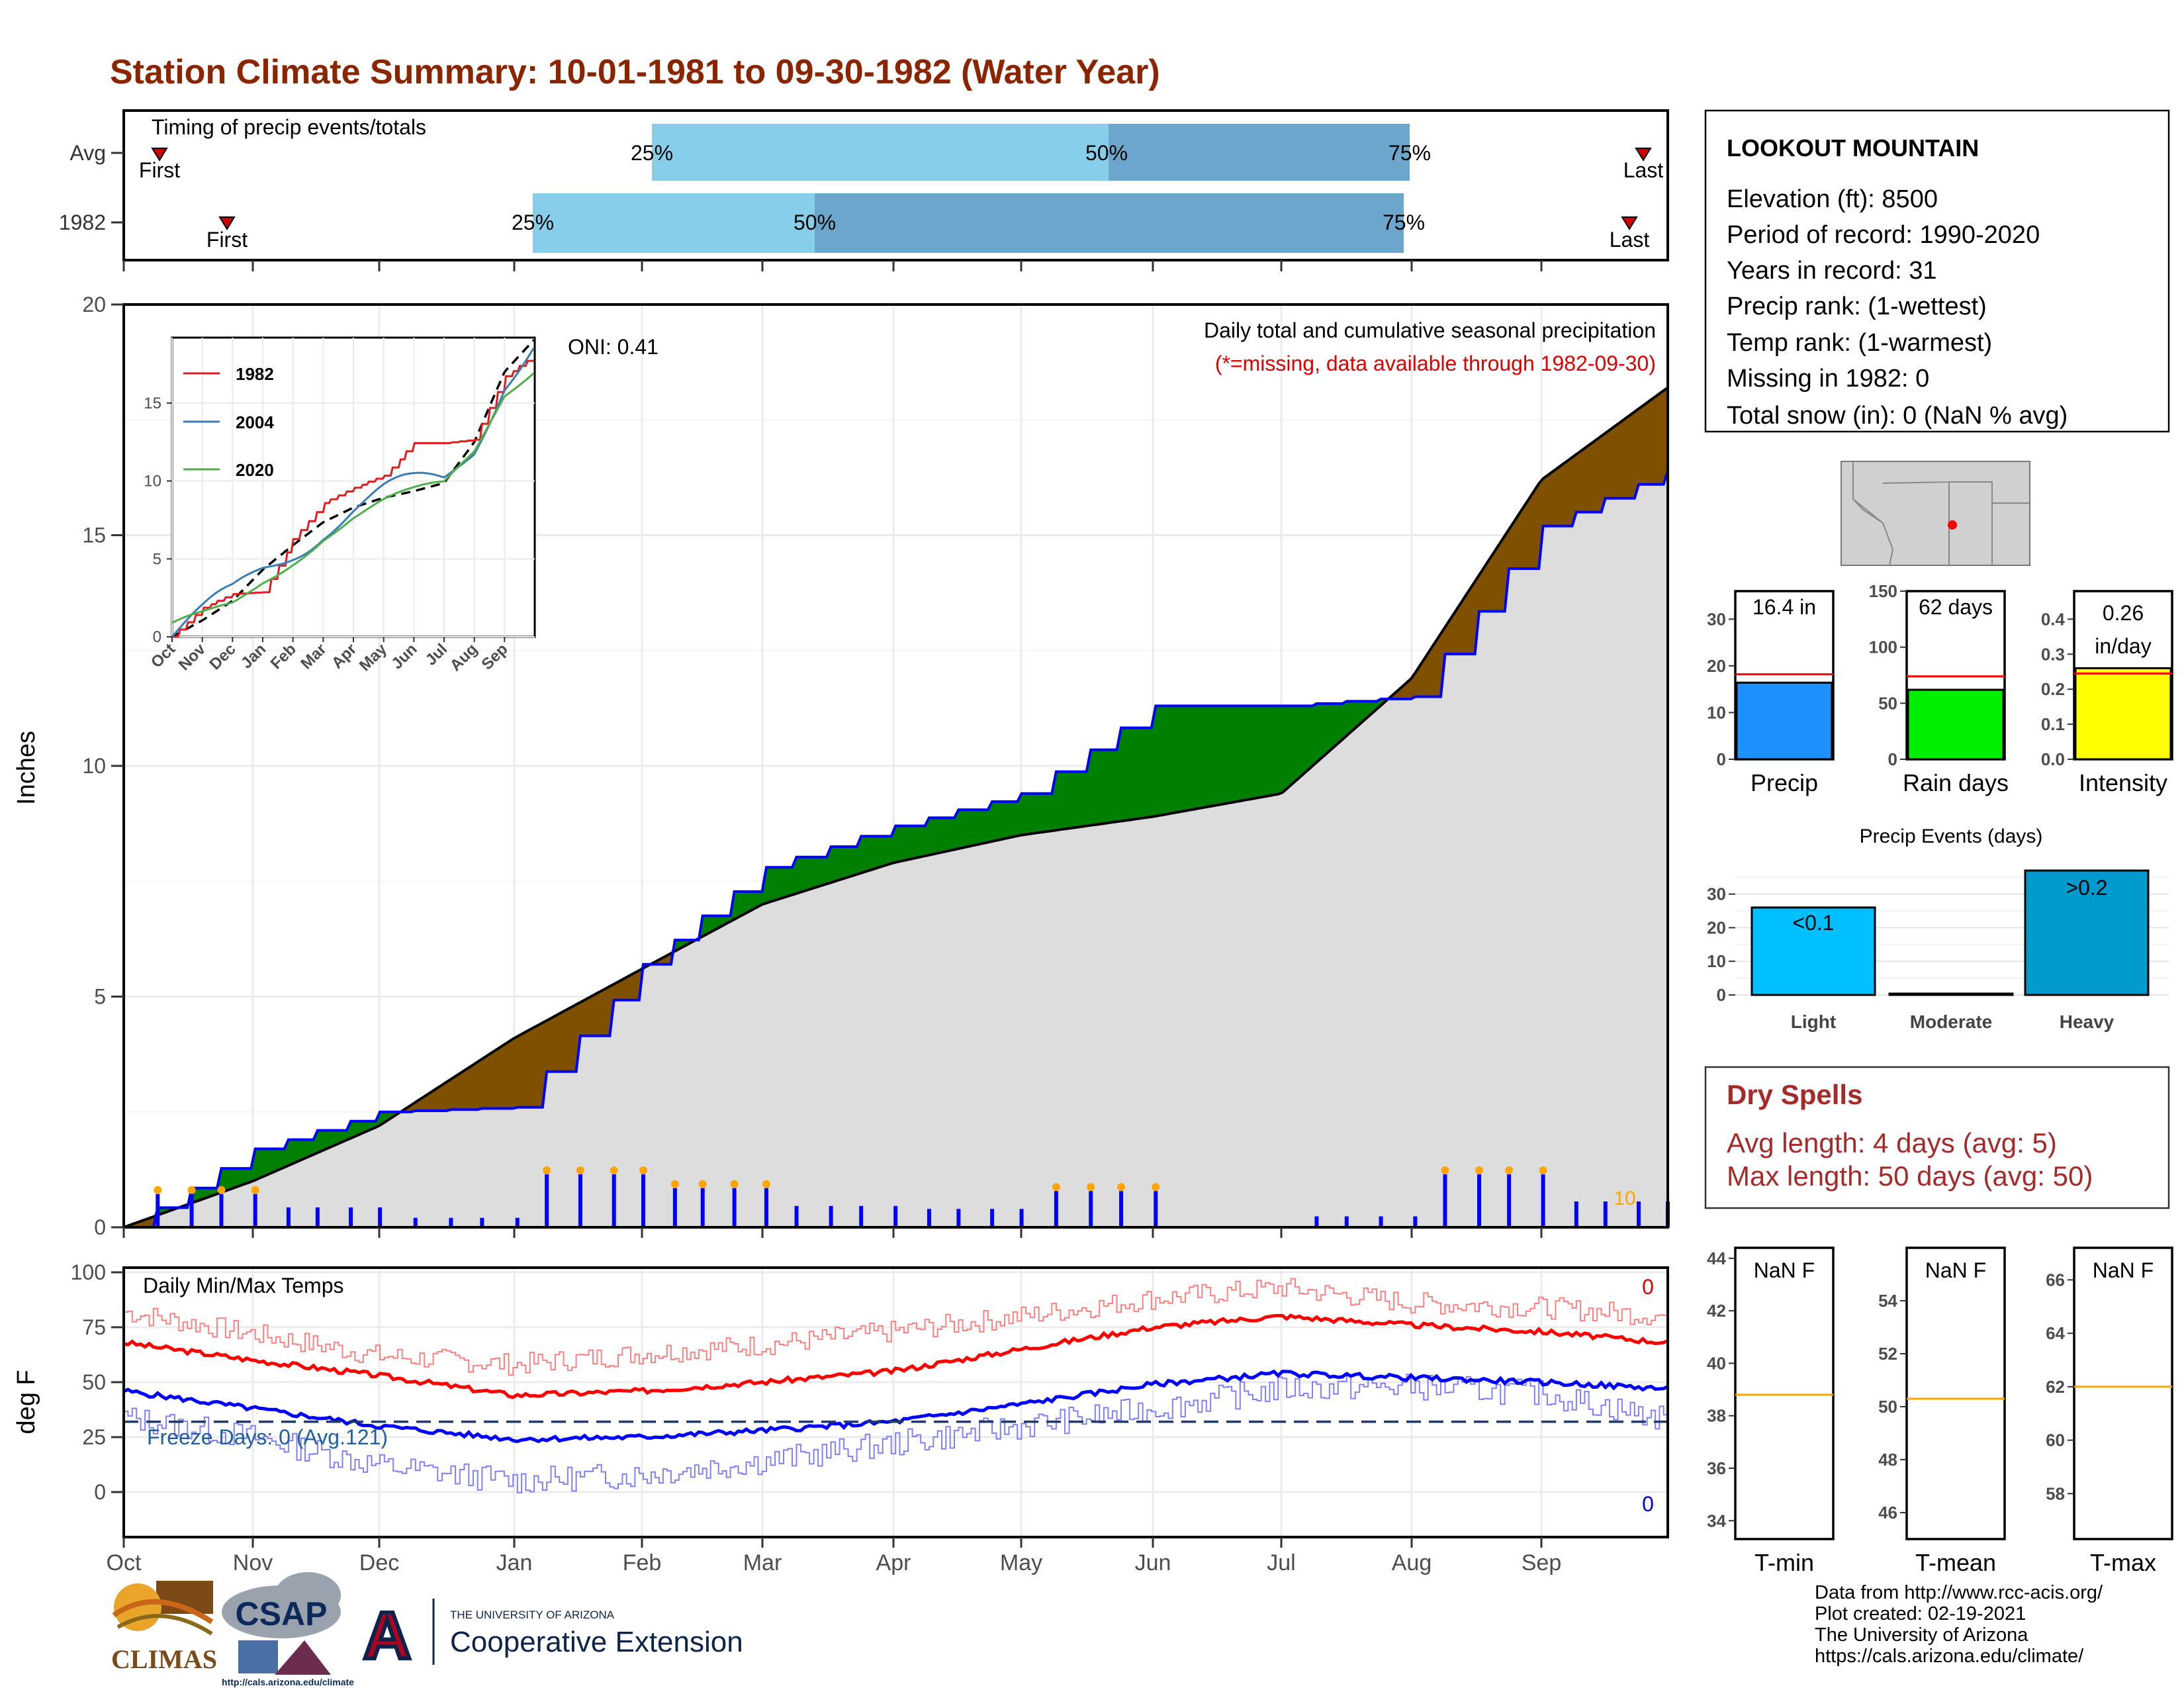  What do you see at coordinates (1832, 271) in the screenshot?
I see `station-years: Years in record: 31` at bounding box center [1832, 271].